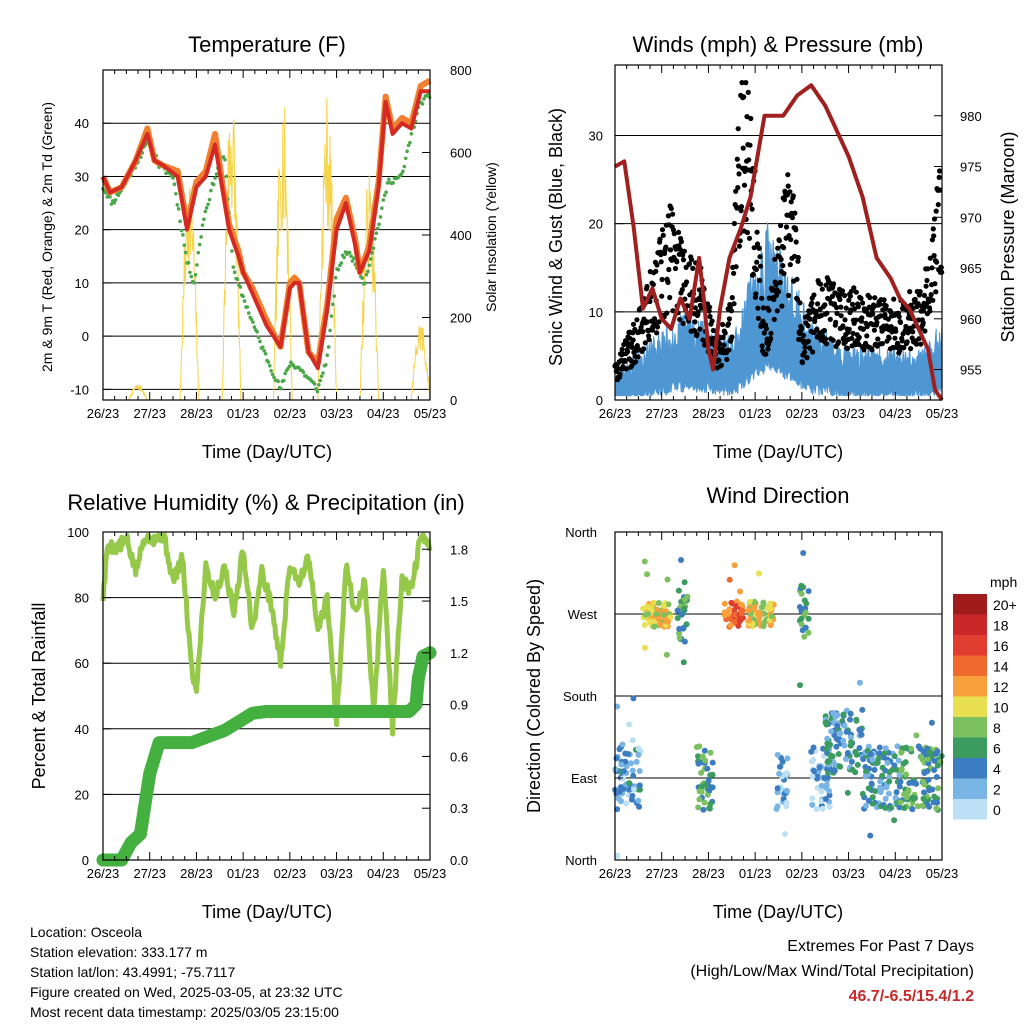 The image size is (1024, 1024). What do you see at coordinates (196, 413) in the screenshot?
I see `x-tick-label: 28/23` at bounding box center [196, 413].